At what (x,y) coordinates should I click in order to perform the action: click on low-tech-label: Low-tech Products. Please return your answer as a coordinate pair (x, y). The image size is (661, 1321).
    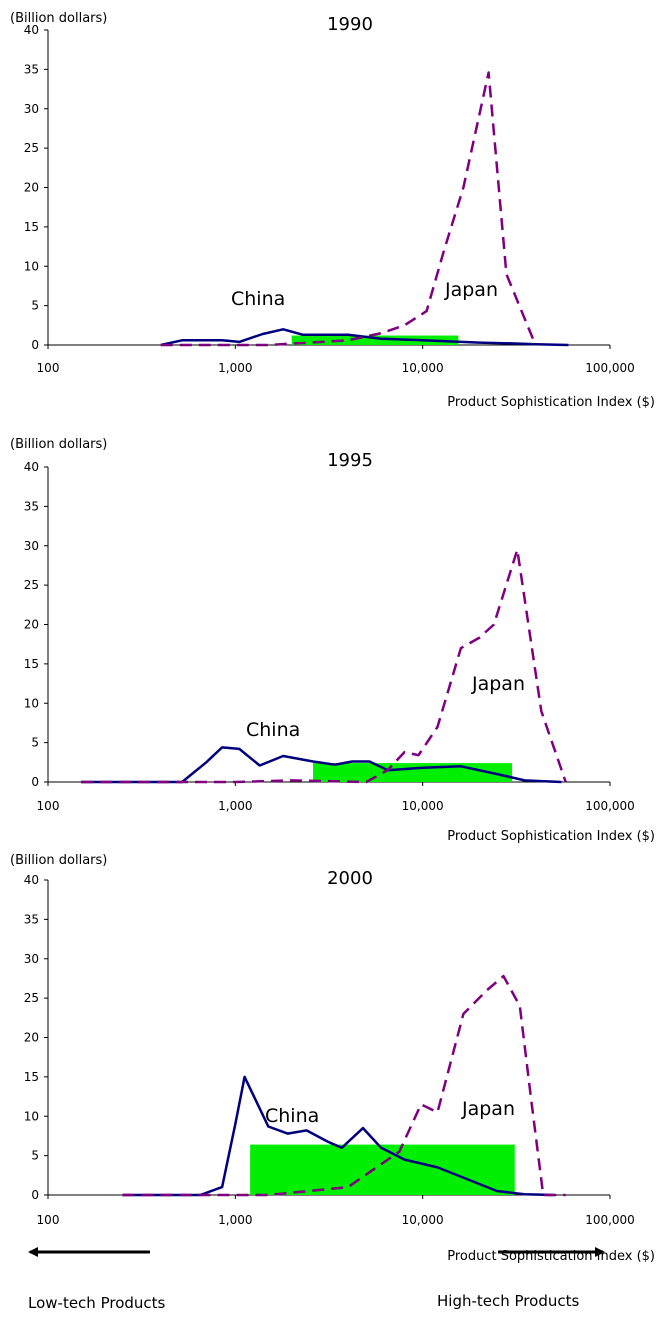
    Looking at the image, I should click on (97, 1303).